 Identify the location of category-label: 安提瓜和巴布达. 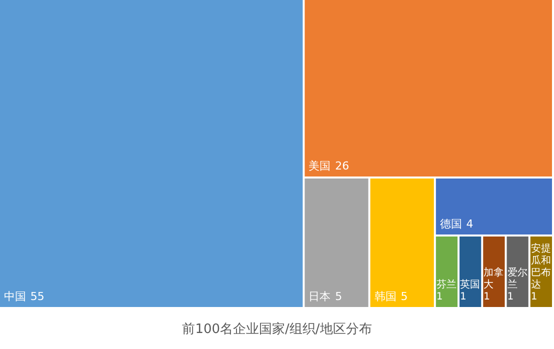
(540, 266).